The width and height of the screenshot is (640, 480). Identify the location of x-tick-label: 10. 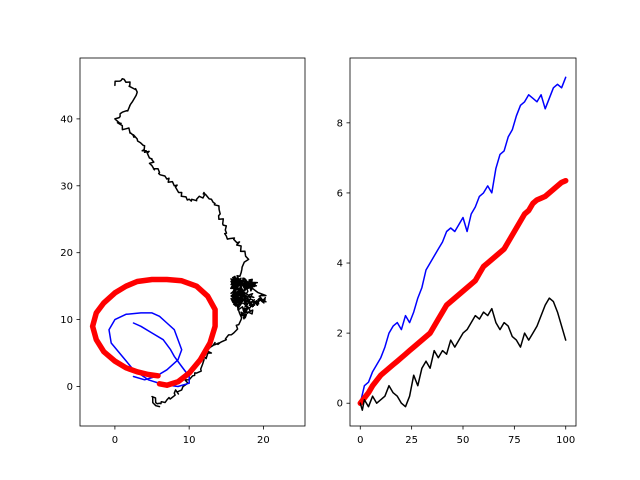
(189, 440).